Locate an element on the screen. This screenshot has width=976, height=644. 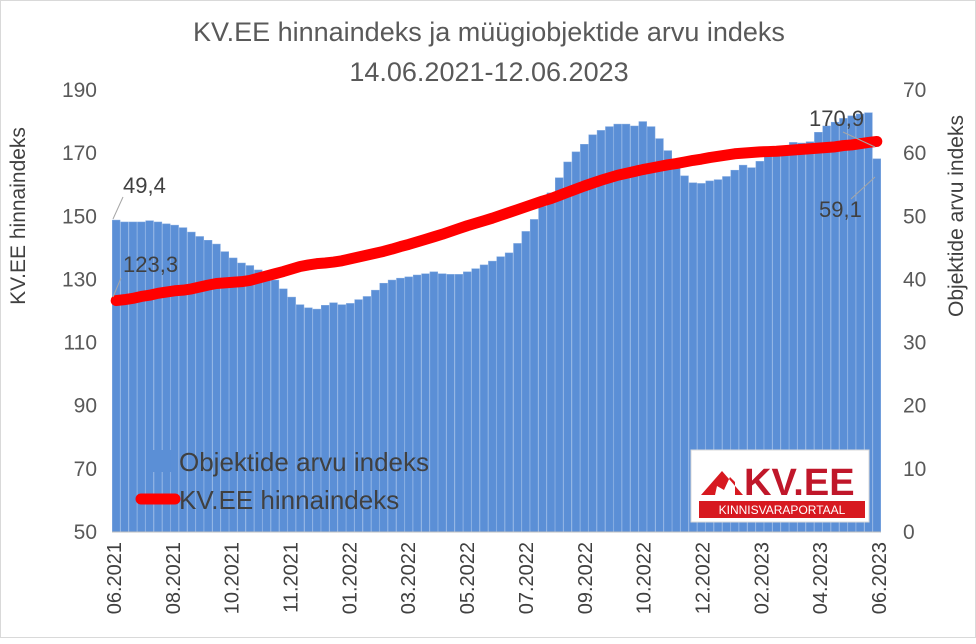
x-tick-label: 07.2022 is located at coordinates (527, 578).